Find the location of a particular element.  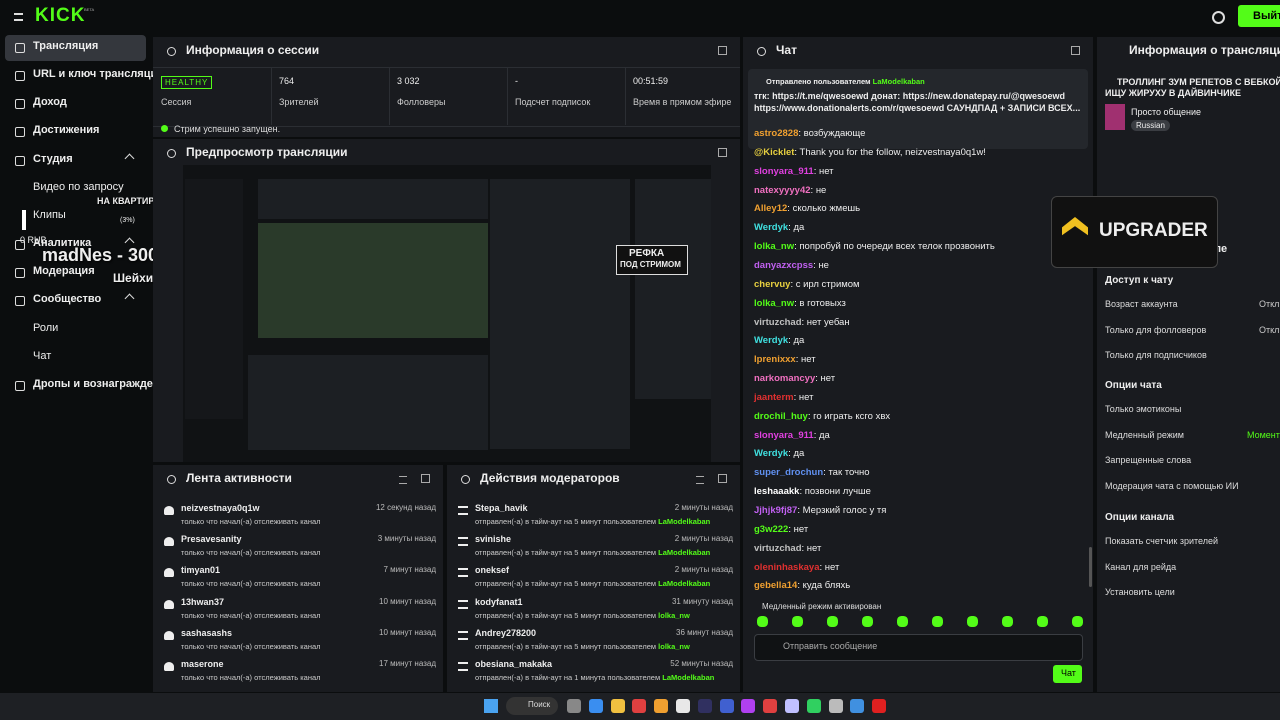

send-label: Чат is located at coordinates (1068, 673).